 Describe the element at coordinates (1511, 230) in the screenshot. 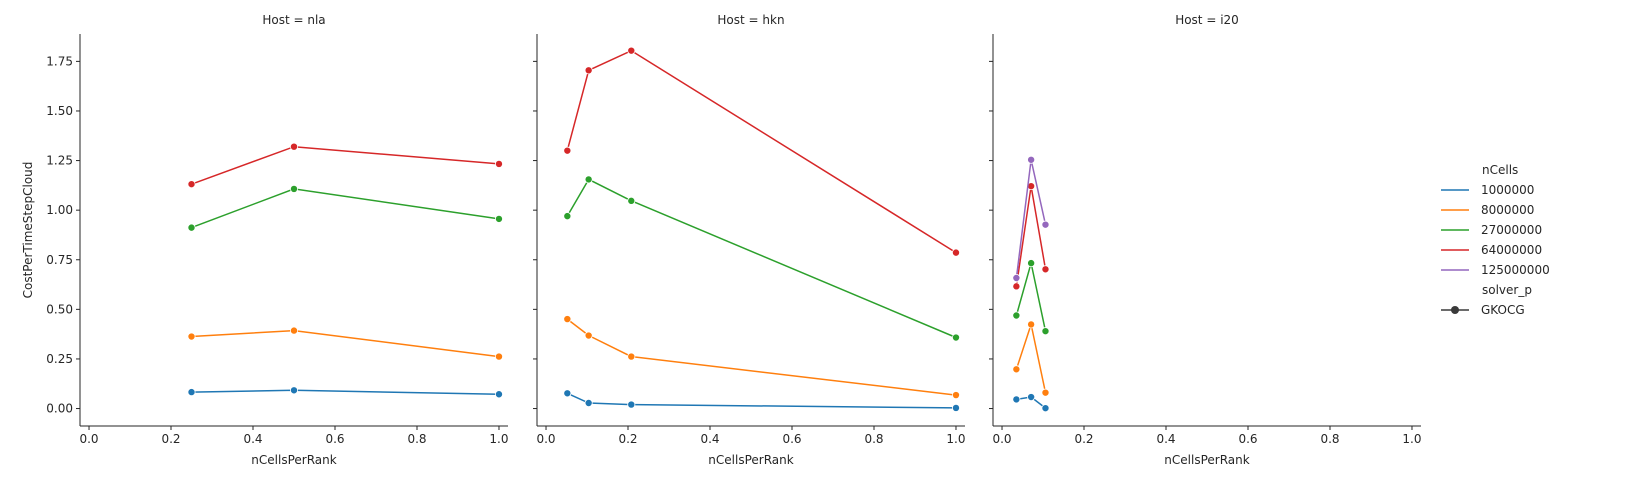

I see `legend-label: 27000000` at that location.